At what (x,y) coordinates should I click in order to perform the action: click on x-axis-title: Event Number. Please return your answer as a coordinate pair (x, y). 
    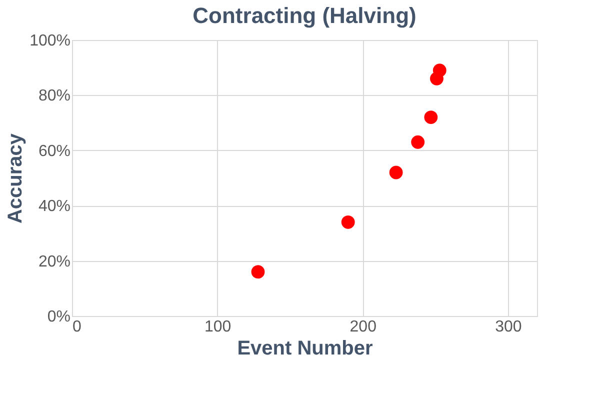
    Looking at the image, I should click on (305, 349).